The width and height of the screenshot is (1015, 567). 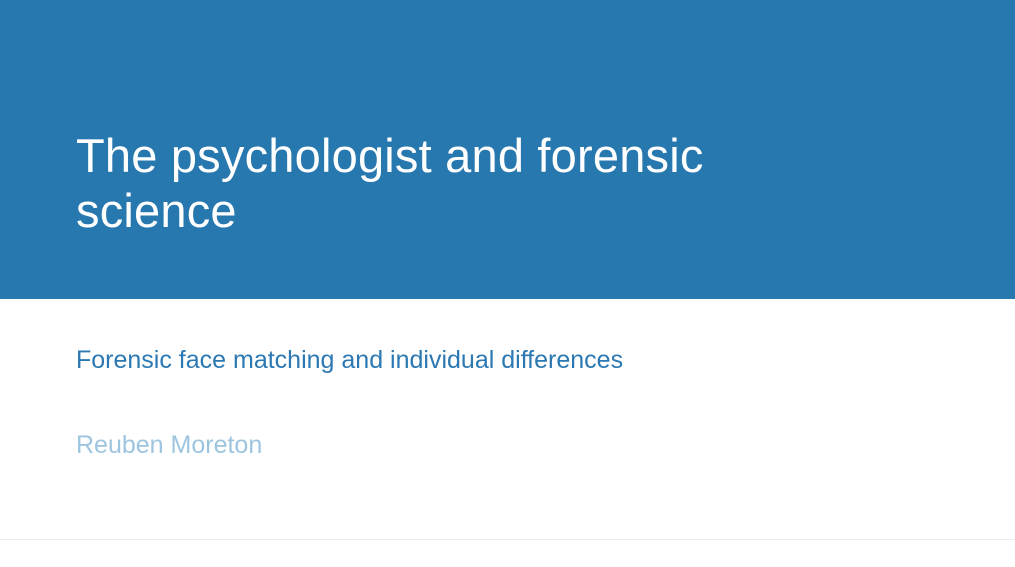 I want to click on slide-author: Reuben Moreton, so click(x=169, y=445).